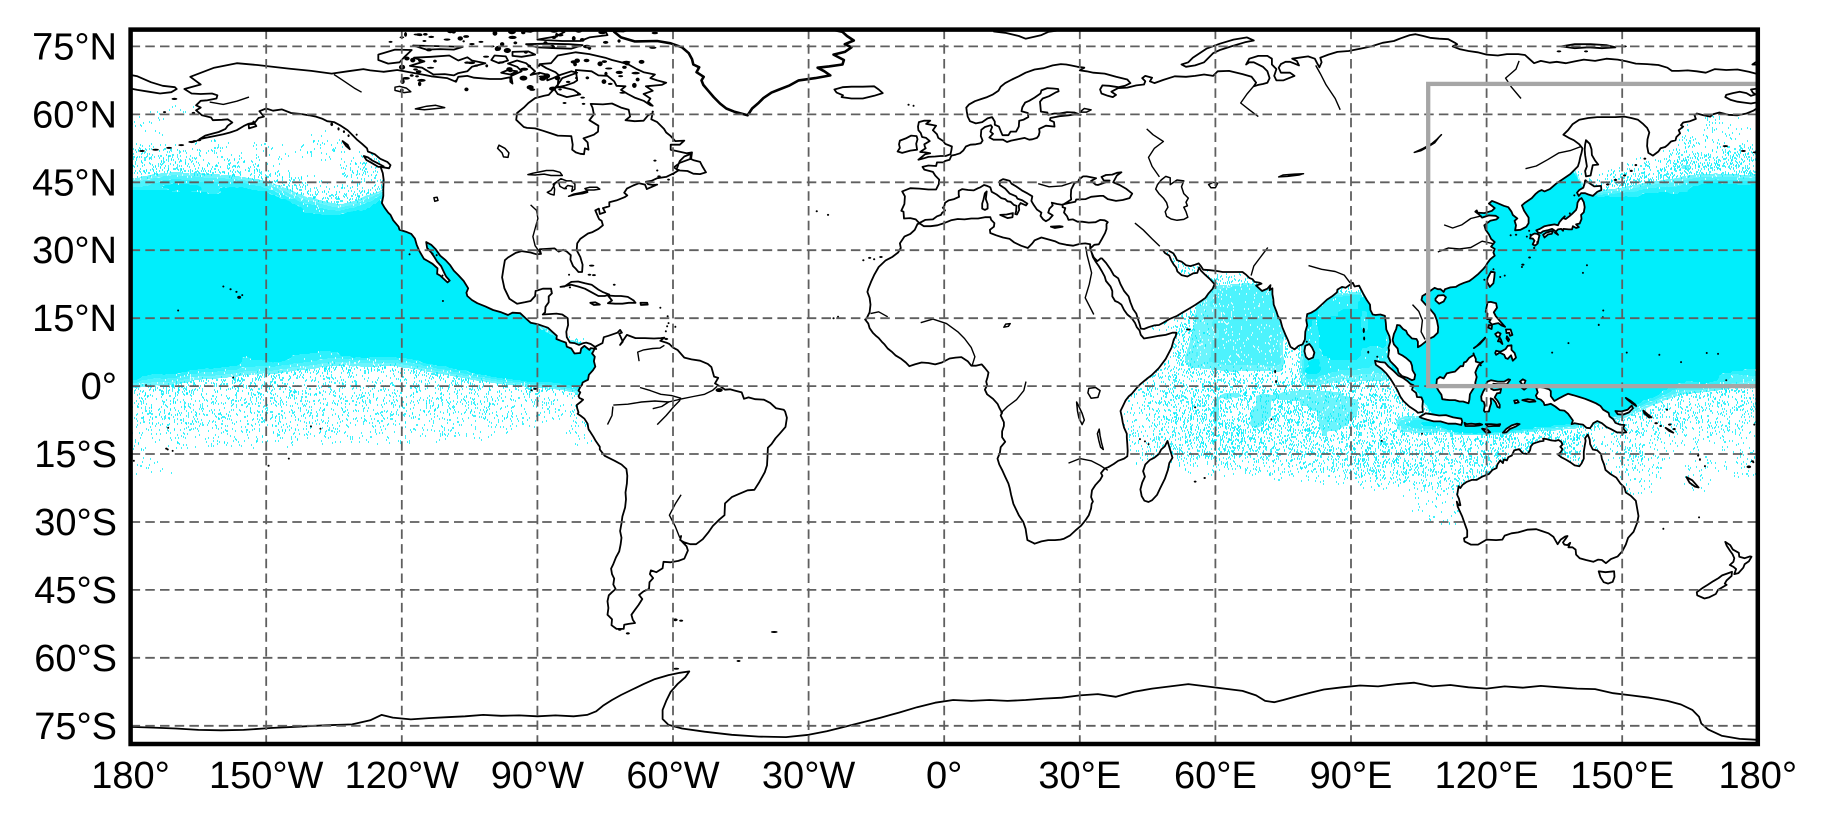 This screenshot has height=824, width=1826. Describe the element at coordinates (266, 776) in the screenshot. I see `svg-text: 150°W` at that location.